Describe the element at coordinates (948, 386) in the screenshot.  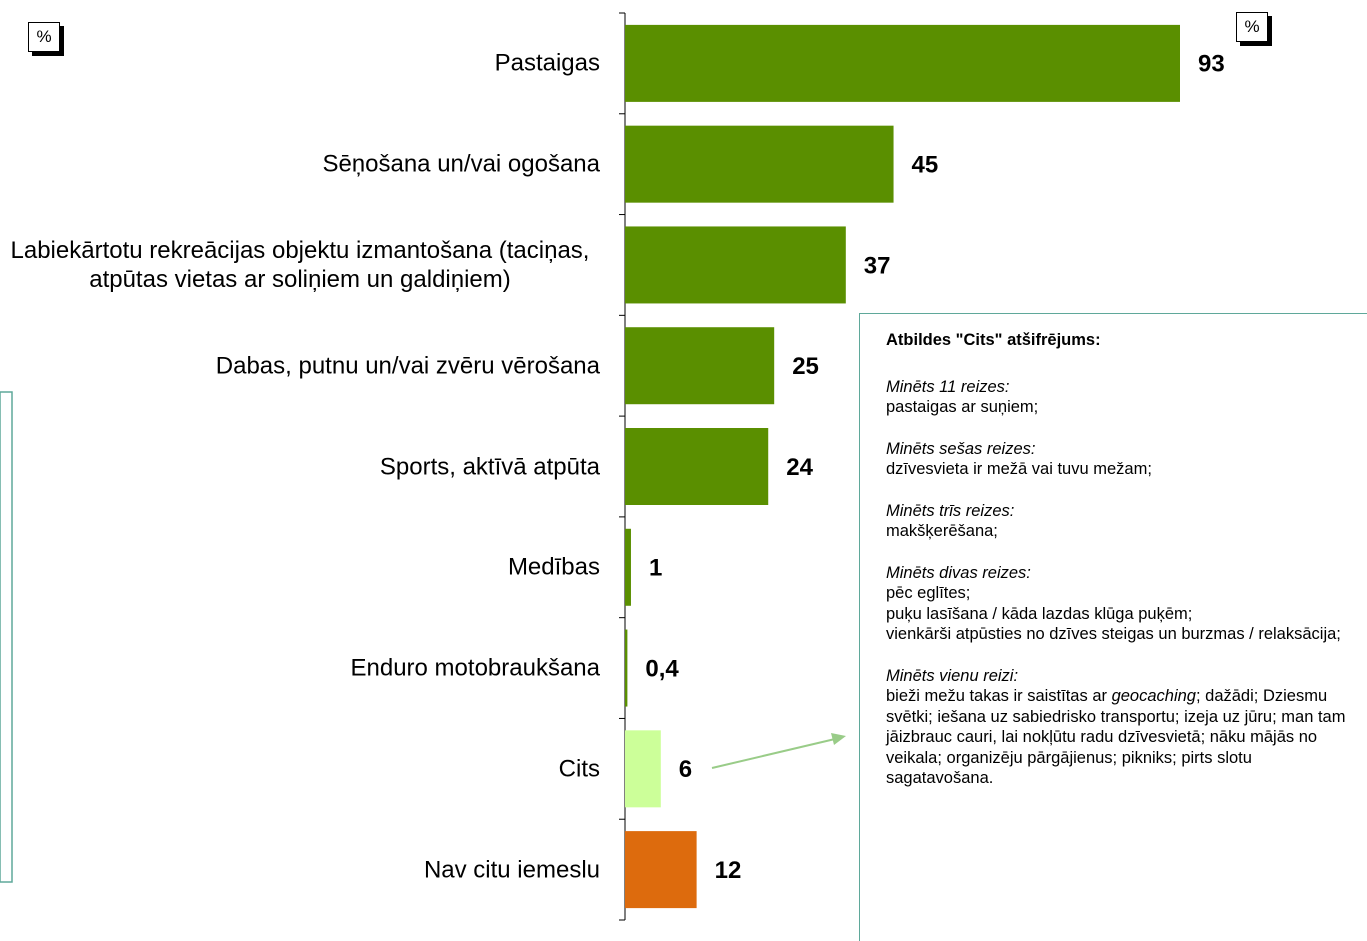
I see `heading: Minēts 11 reizes:` at that location.